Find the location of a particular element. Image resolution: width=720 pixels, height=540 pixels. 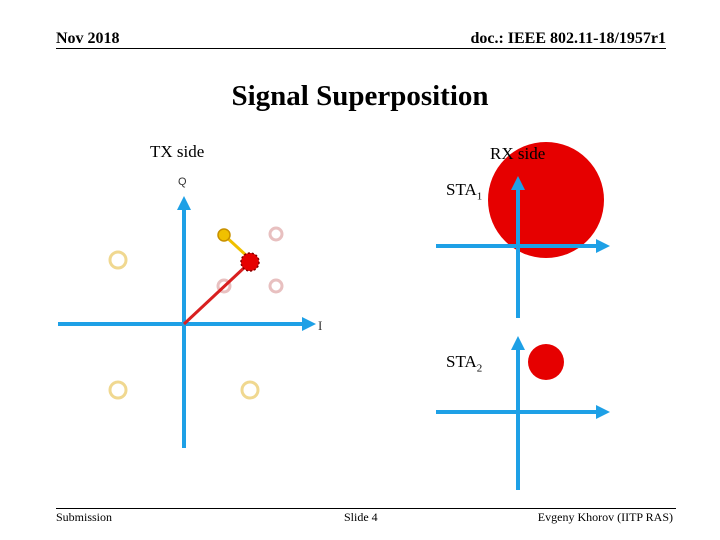

sta2-i-arrowhead is located at coordinates (603, 412).